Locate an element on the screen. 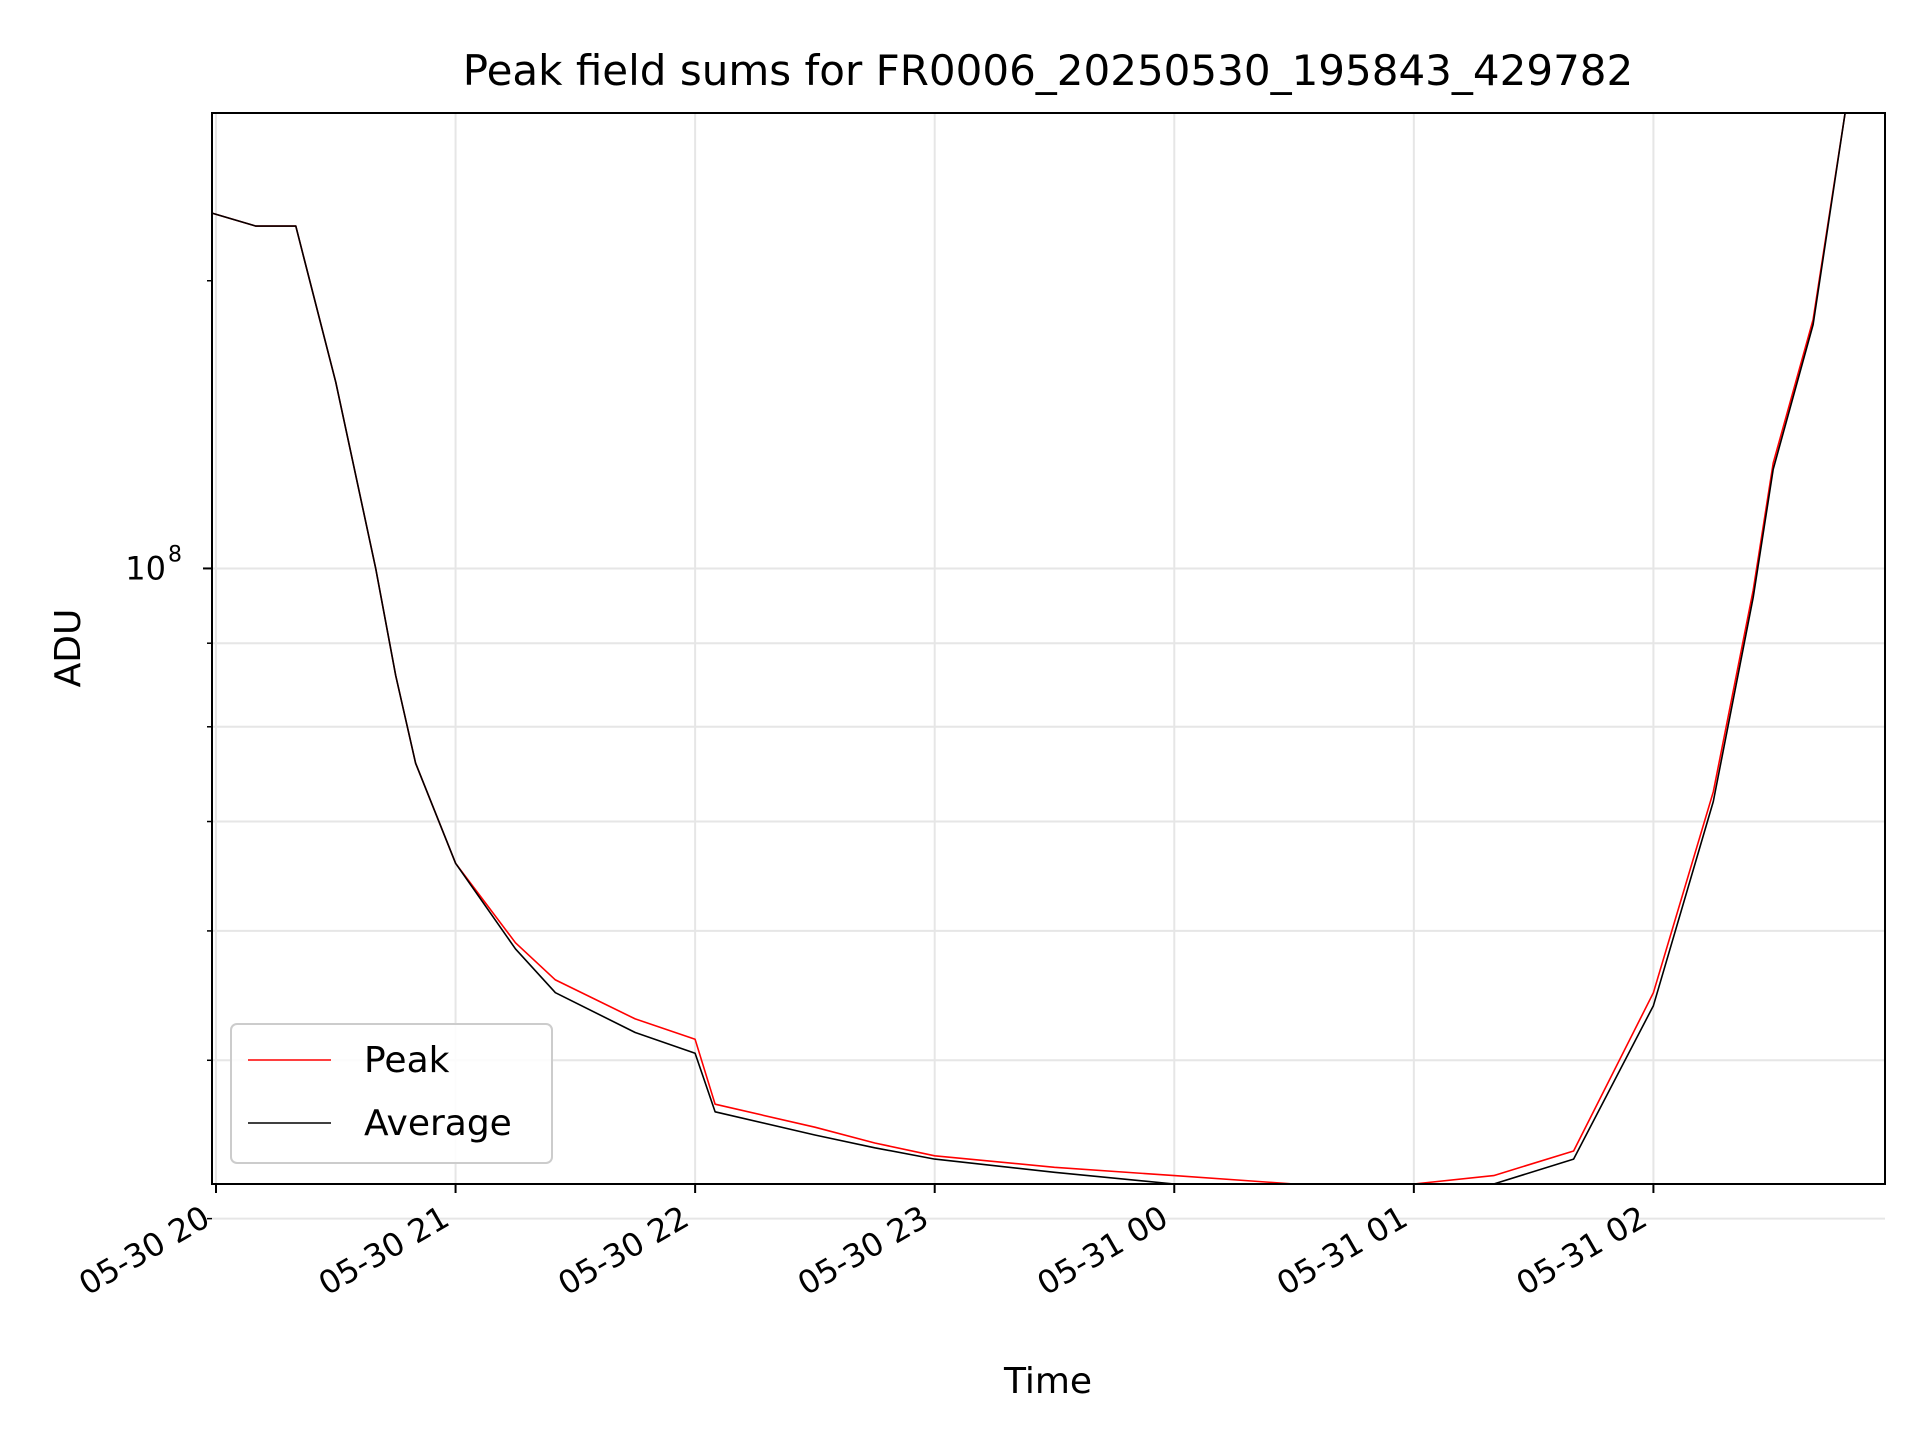  y-tick-label: 10 is located at coordinates (145, 568).